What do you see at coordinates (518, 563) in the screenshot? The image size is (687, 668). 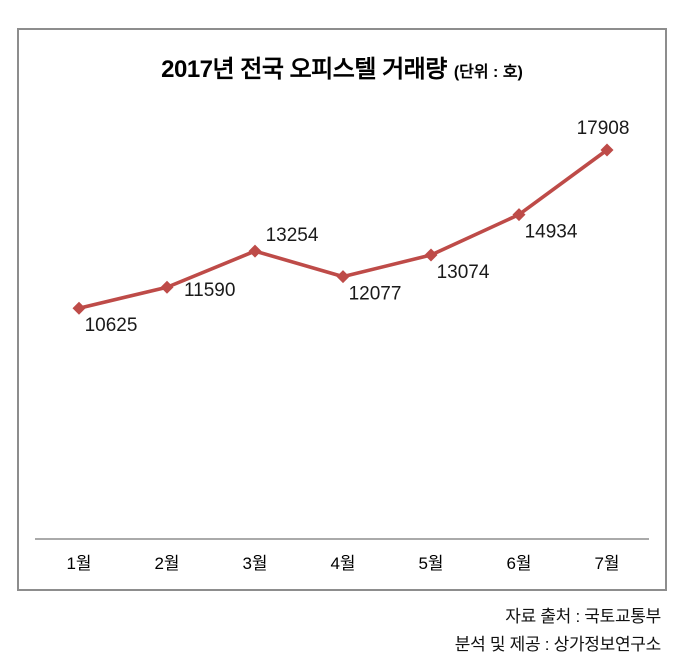 I see `x-tick-label: 6월` at bounding box center [518, 563].